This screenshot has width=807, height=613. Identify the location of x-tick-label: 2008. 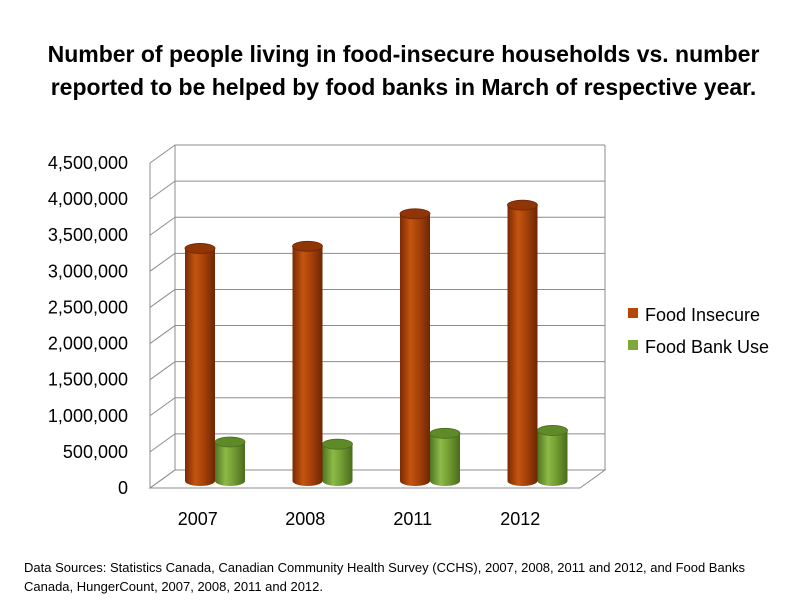
(305, 519).